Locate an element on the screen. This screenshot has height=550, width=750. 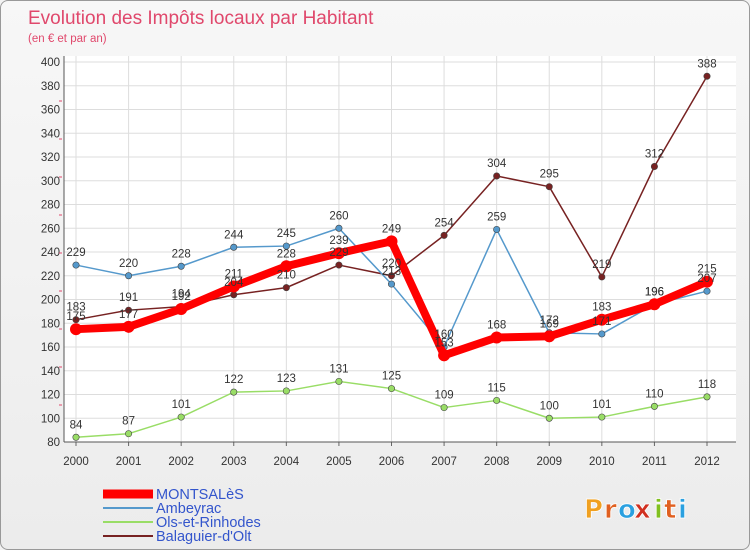
data-label: 183 is located at coordinates (601, 308).